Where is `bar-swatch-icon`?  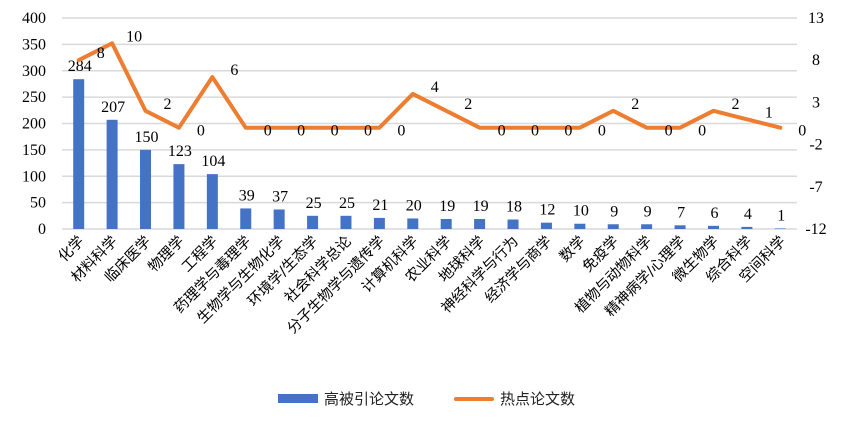 bar-swatch-icon is located at coordinates (298, 398).